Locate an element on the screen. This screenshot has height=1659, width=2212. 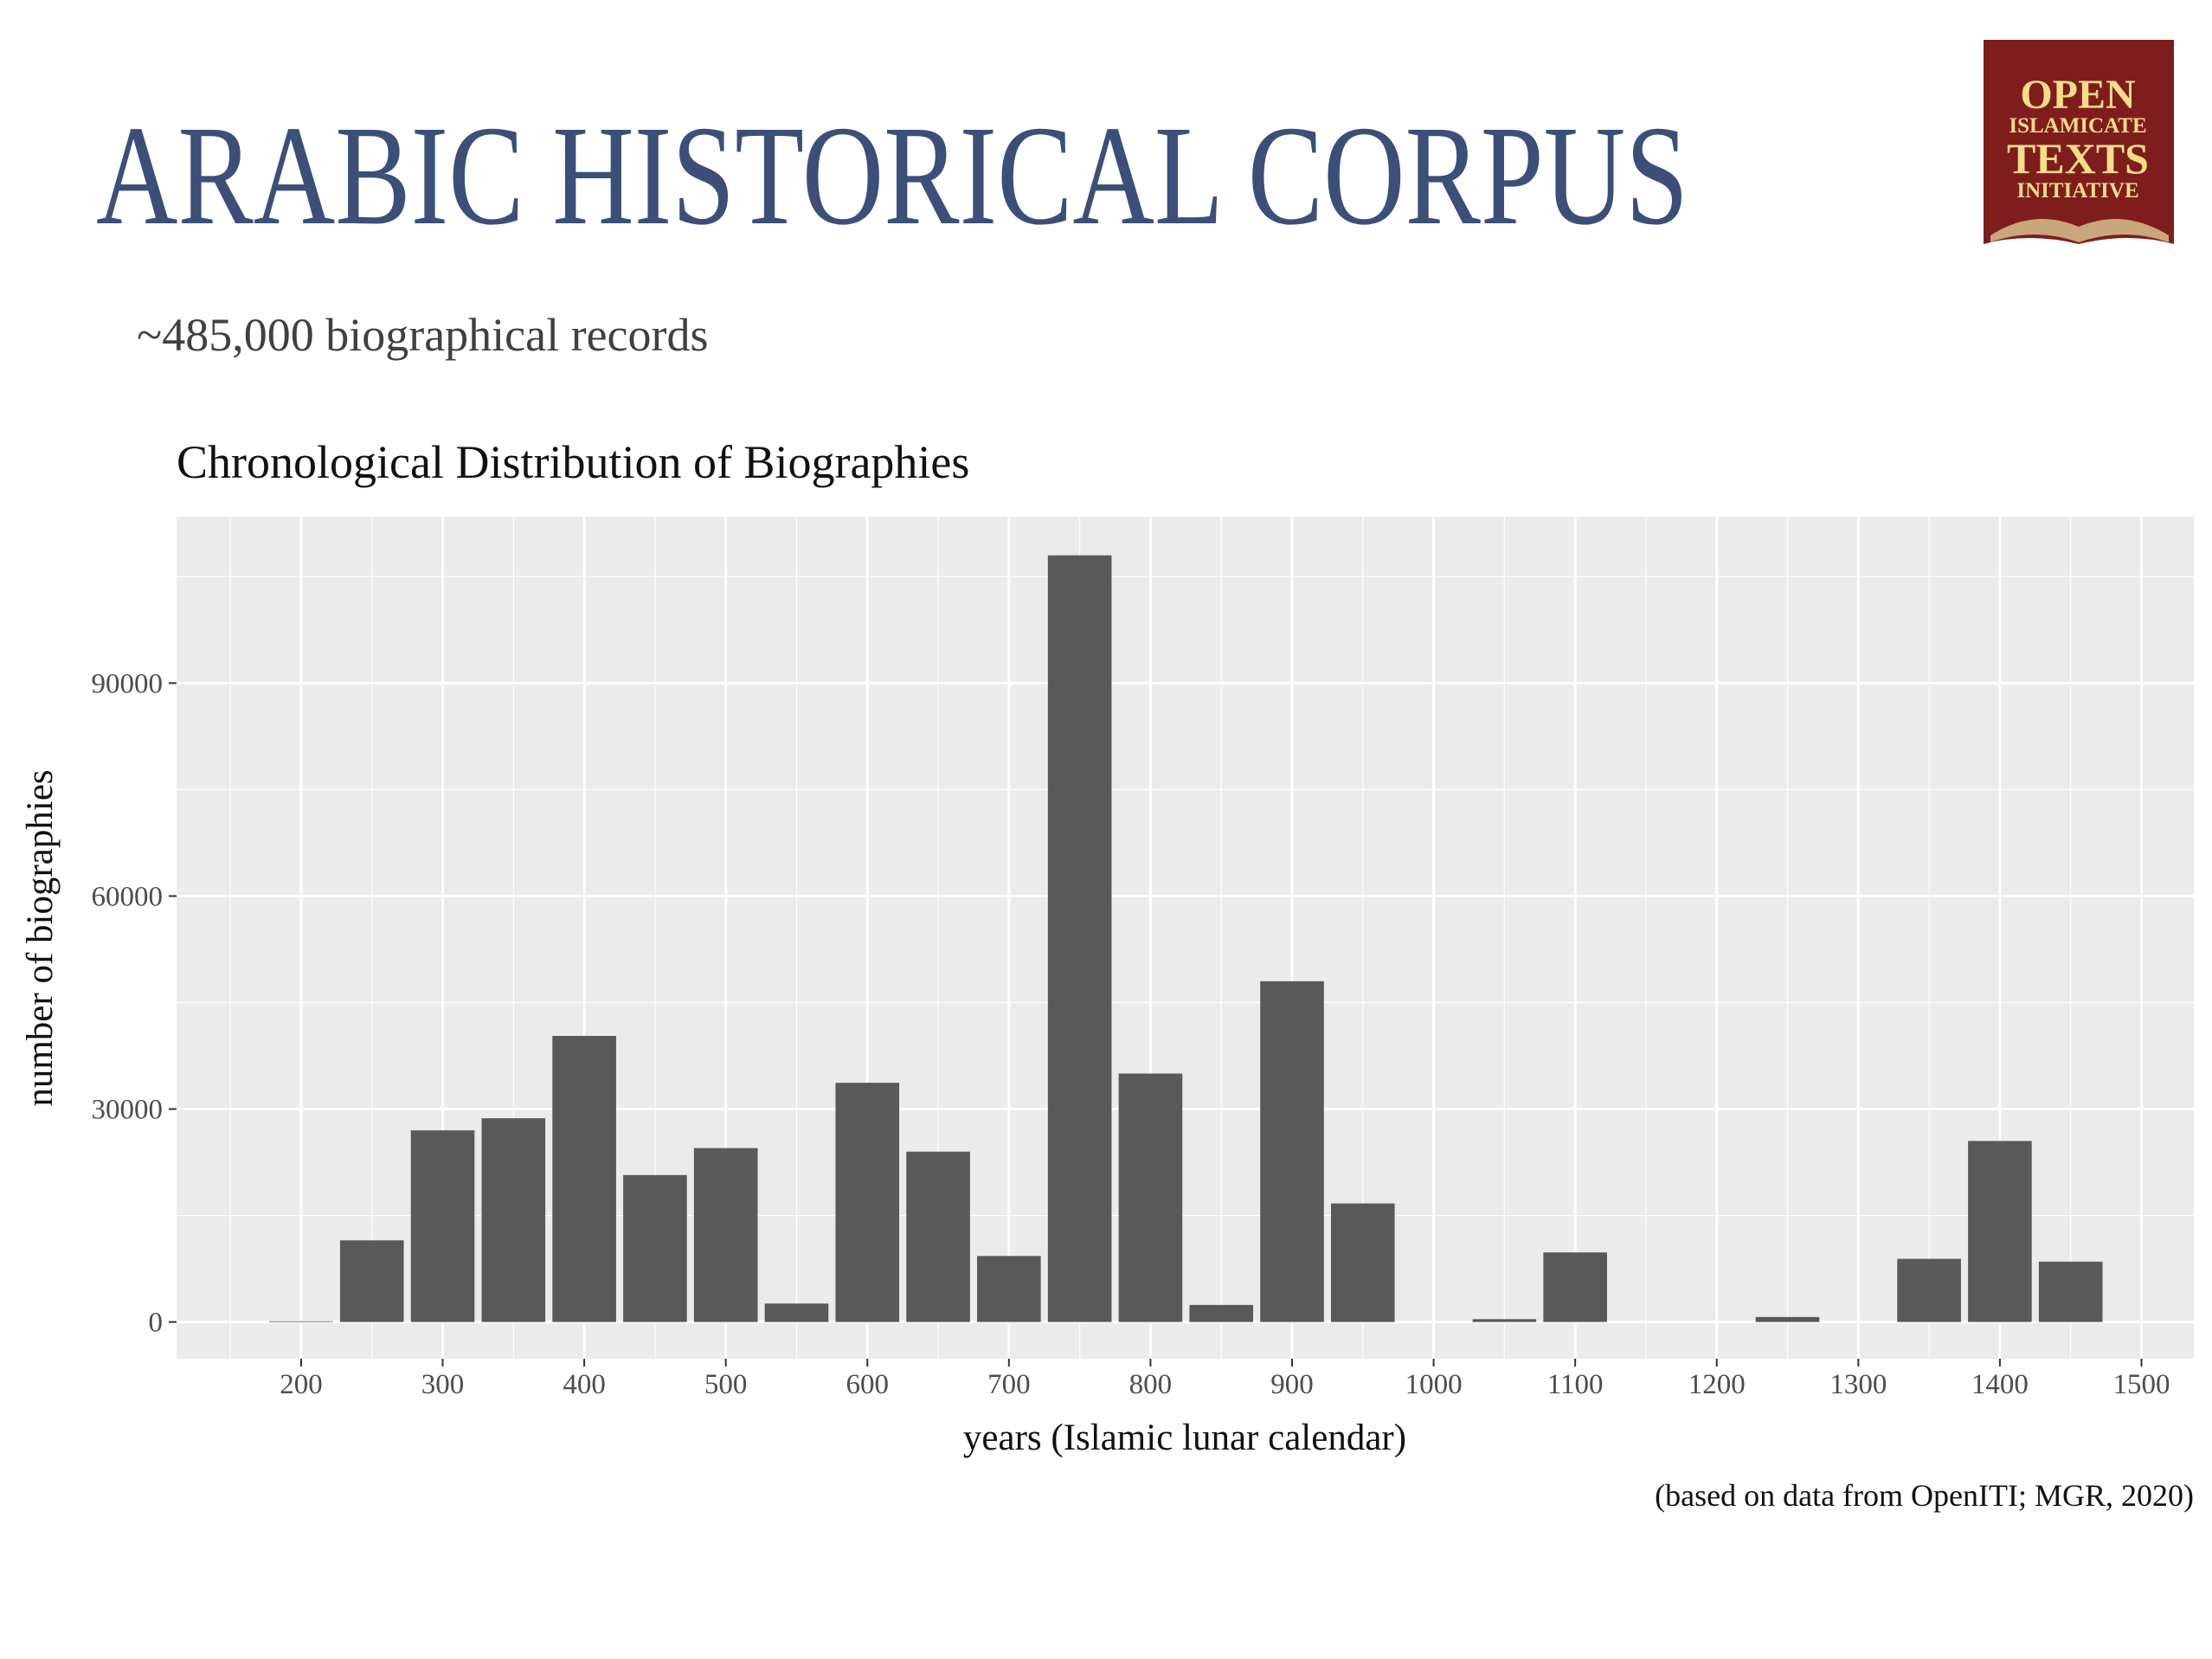
logo-book is located at coordinates (2079, 230).